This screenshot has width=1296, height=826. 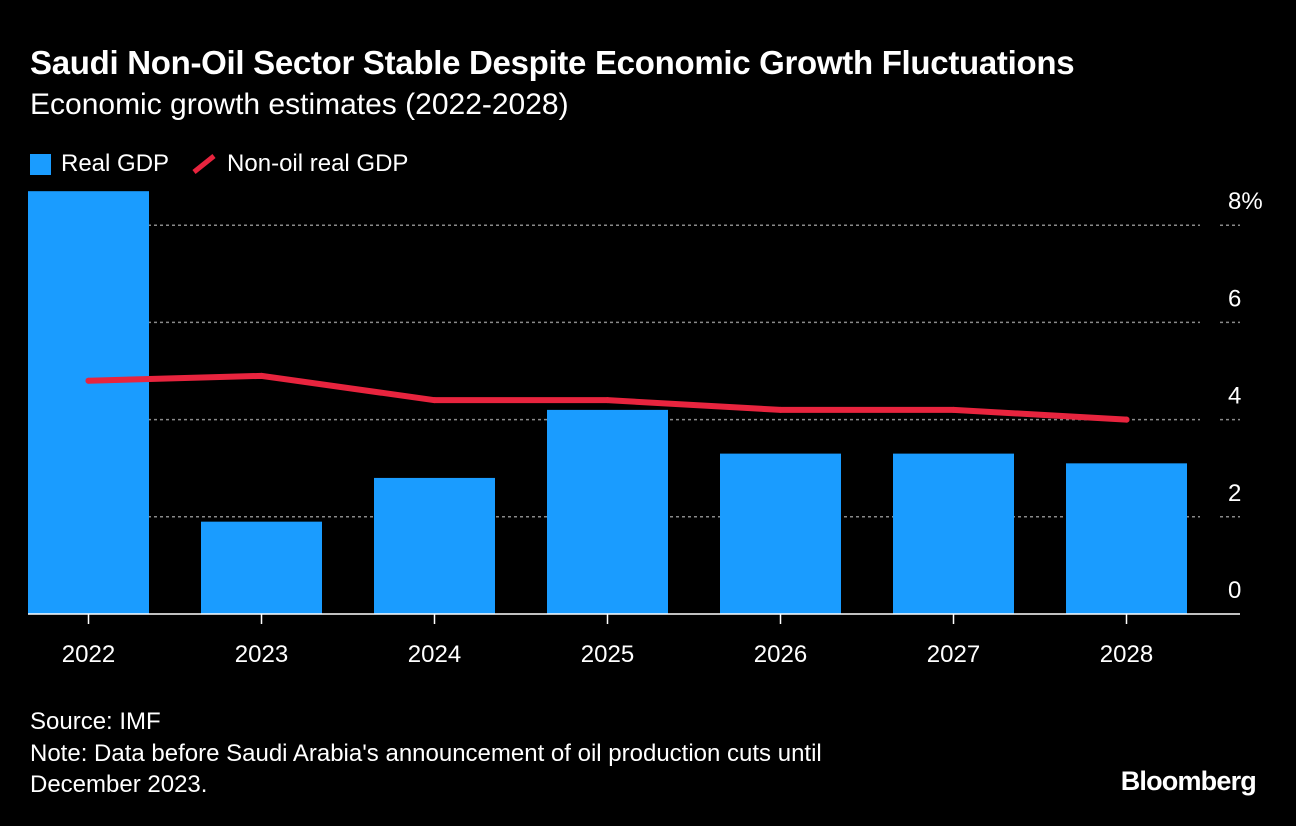 What do you see at coordinates (1126, 538) in the screenshot?
I see `bar-real-gdp-2028` at bounding box center [1126, 538].